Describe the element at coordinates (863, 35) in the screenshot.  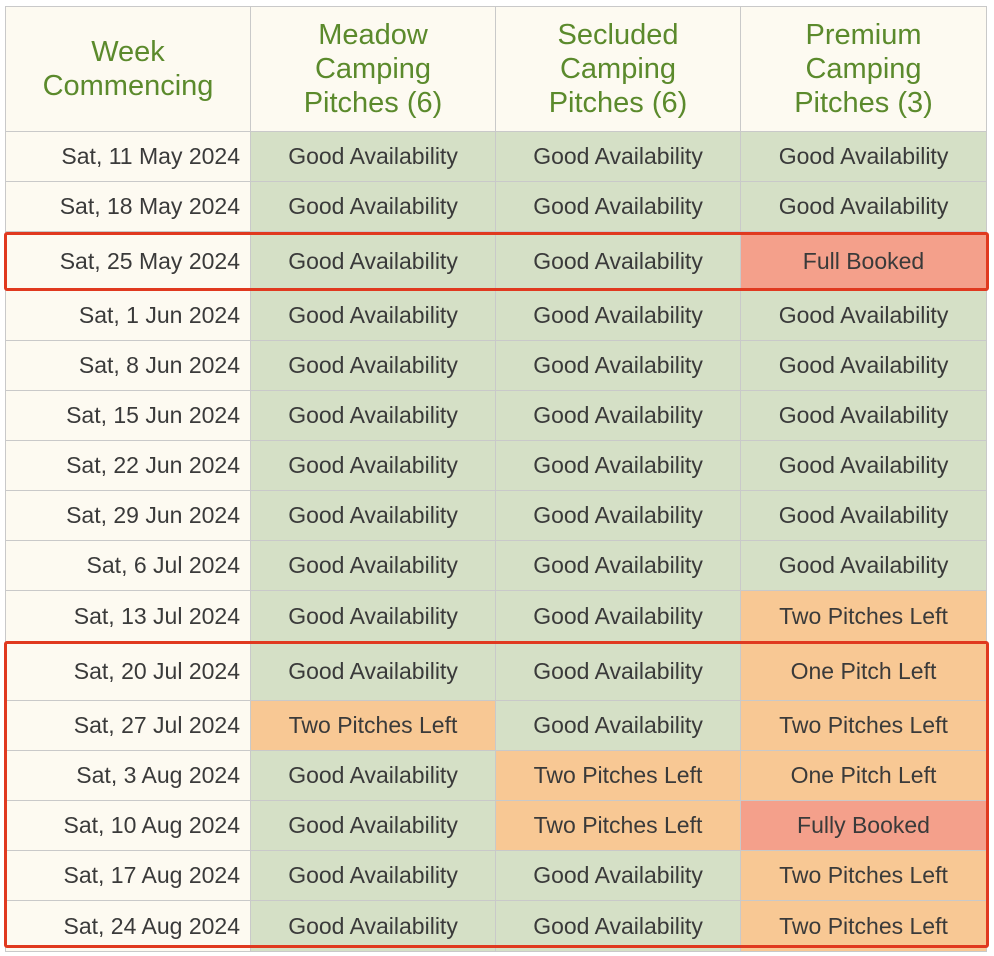
I see `header-line: Premium` at that location.